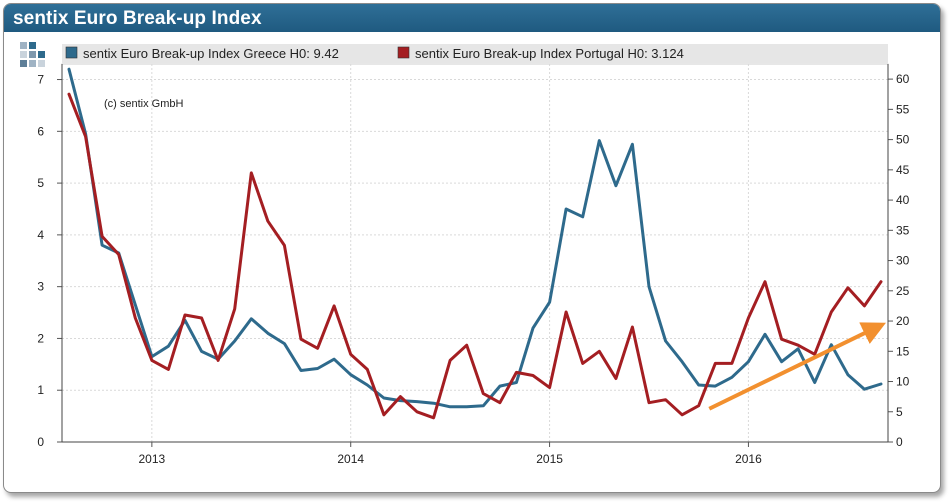 The image size is (950, 502). Describe the element at coordinates (748, 459) in the screenshot. I see `x-tick-label: 2016` at that location.